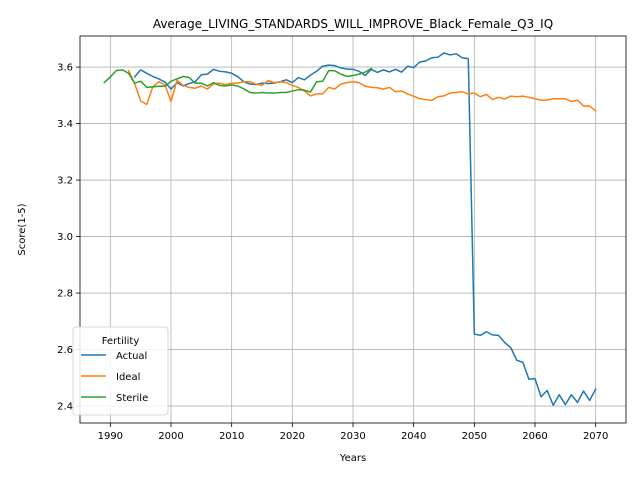 The width and height of the screenshot is (640, 480). What do you see at coordinates (170, 436) in the screenshot?
I see `x-tick-label: 2000` at bounding box center [170, 436].